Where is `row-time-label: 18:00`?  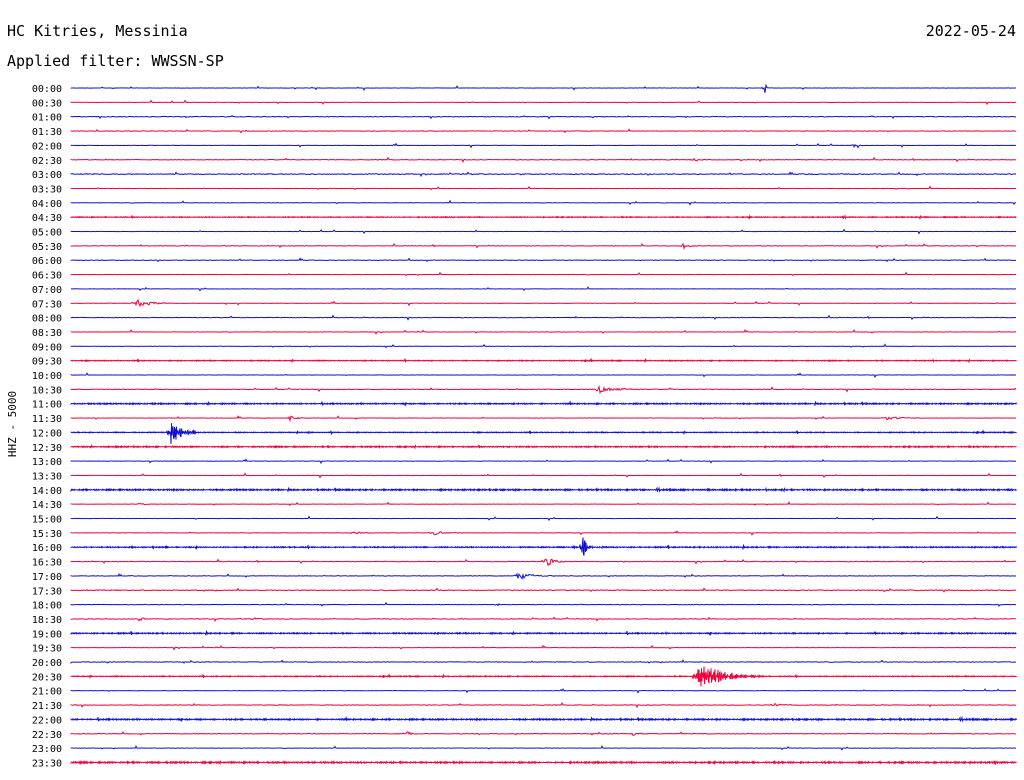
row-time-label: 18:00 is located at coordinates (47, 606).